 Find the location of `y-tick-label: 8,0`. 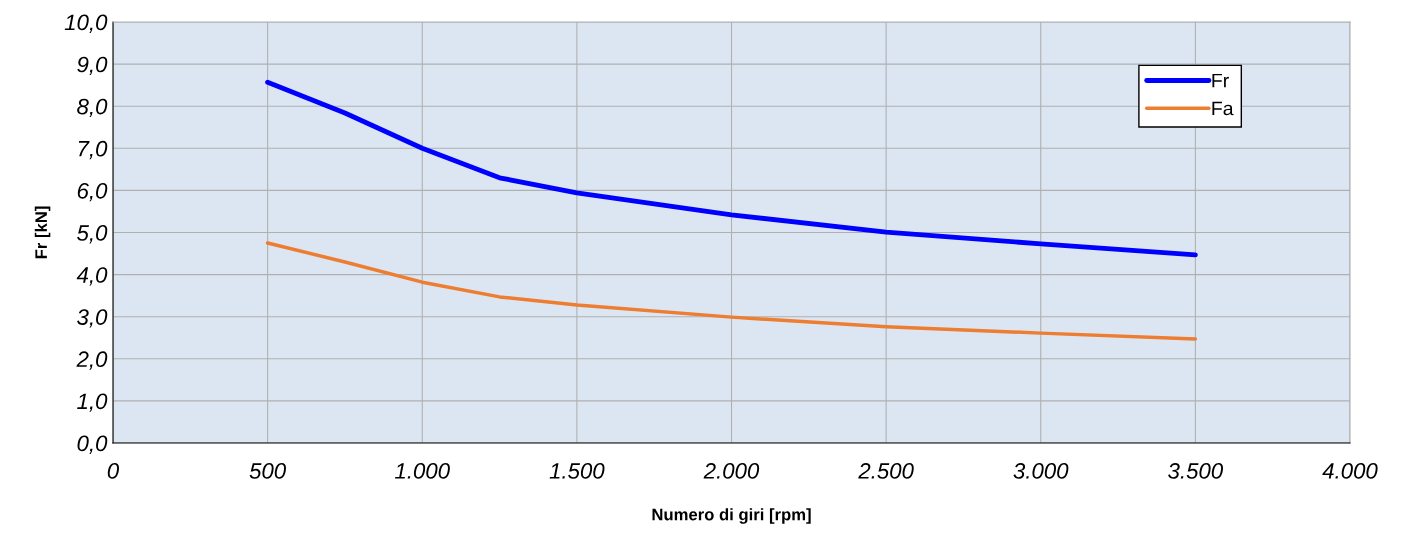

y-tick-label: 8,0 is located at coordinates (92, 108).